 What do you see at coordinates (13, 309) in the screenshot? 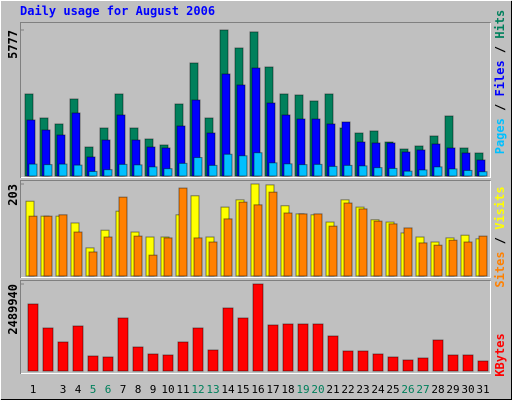
I see `y-tick-label: 2489940` at bounding box center [13, 309].